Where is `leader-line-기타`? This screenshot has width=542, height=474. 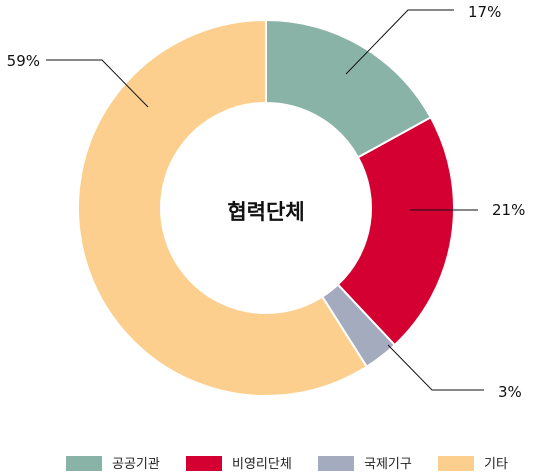 leader-line-기타 is located at coordinates (97, 83).